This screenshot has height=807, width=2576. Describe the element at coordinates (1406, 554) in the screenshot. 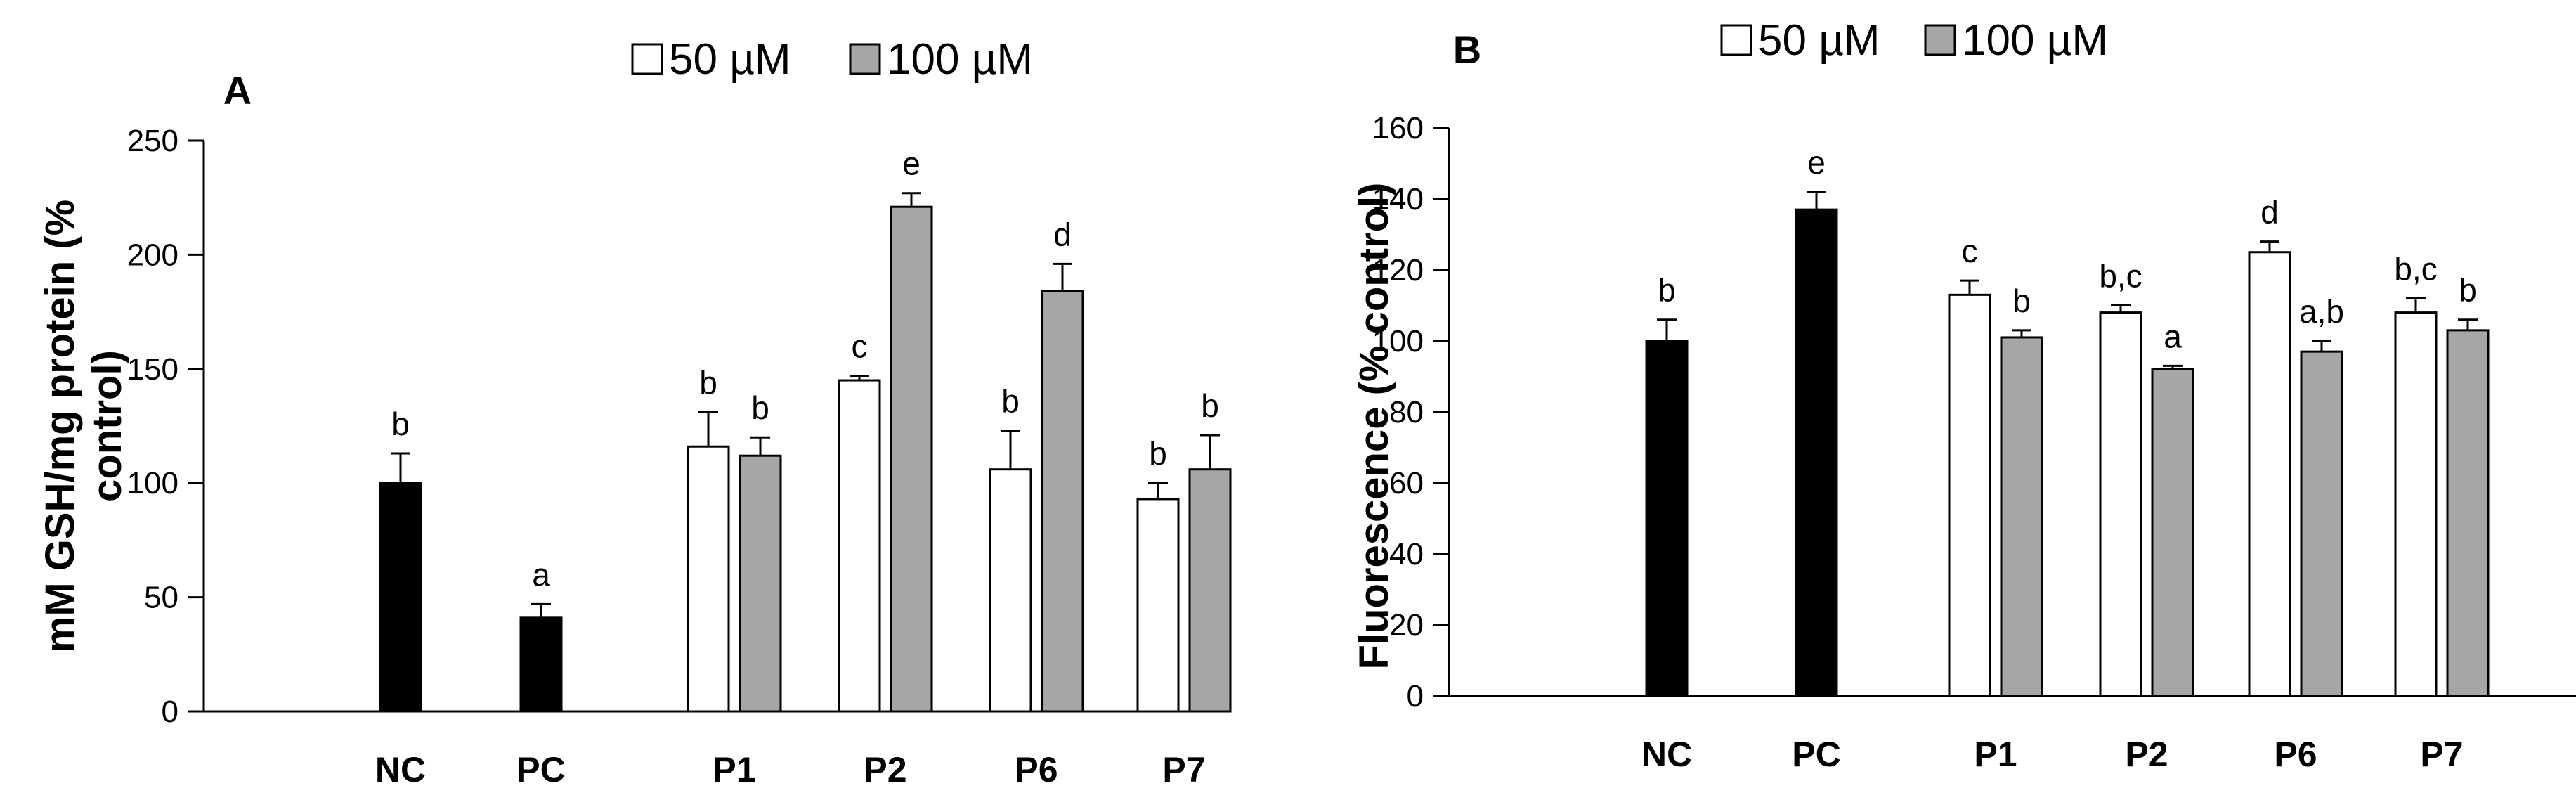

I see `y-tick-label: 40` at that location.